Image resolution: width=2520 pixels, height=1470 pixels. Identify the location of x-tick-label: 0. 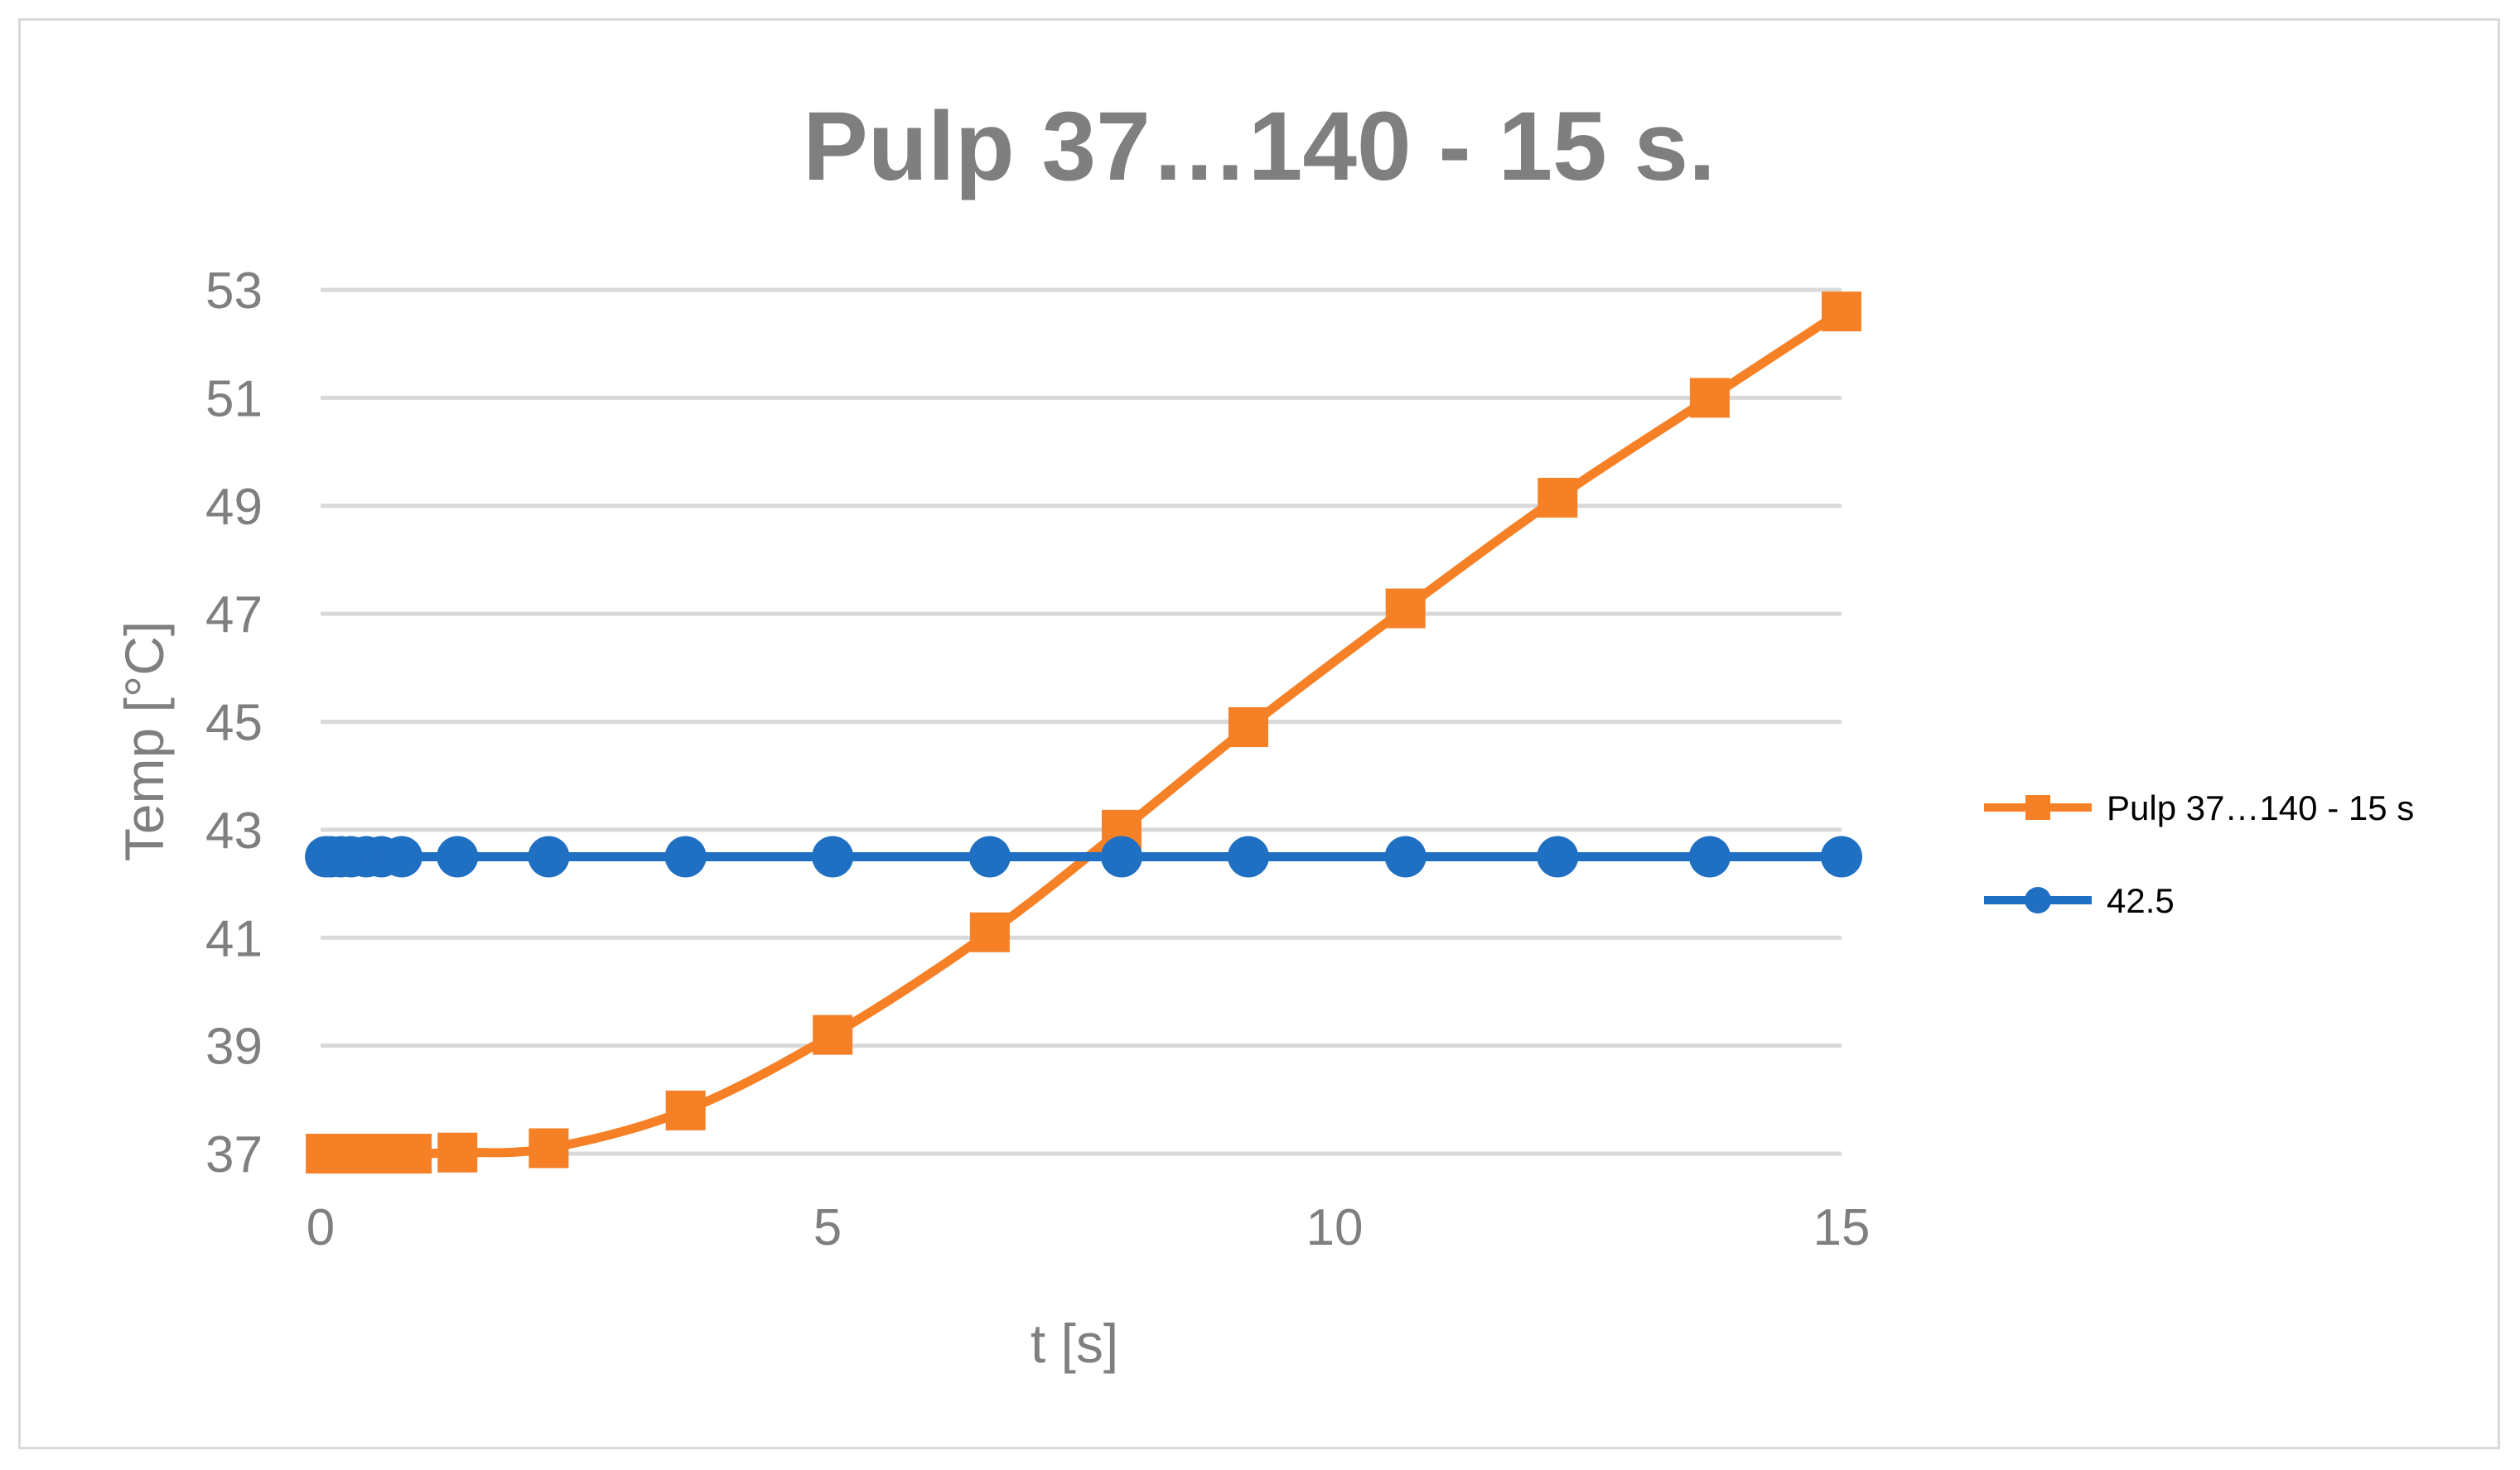
(321, 1227).